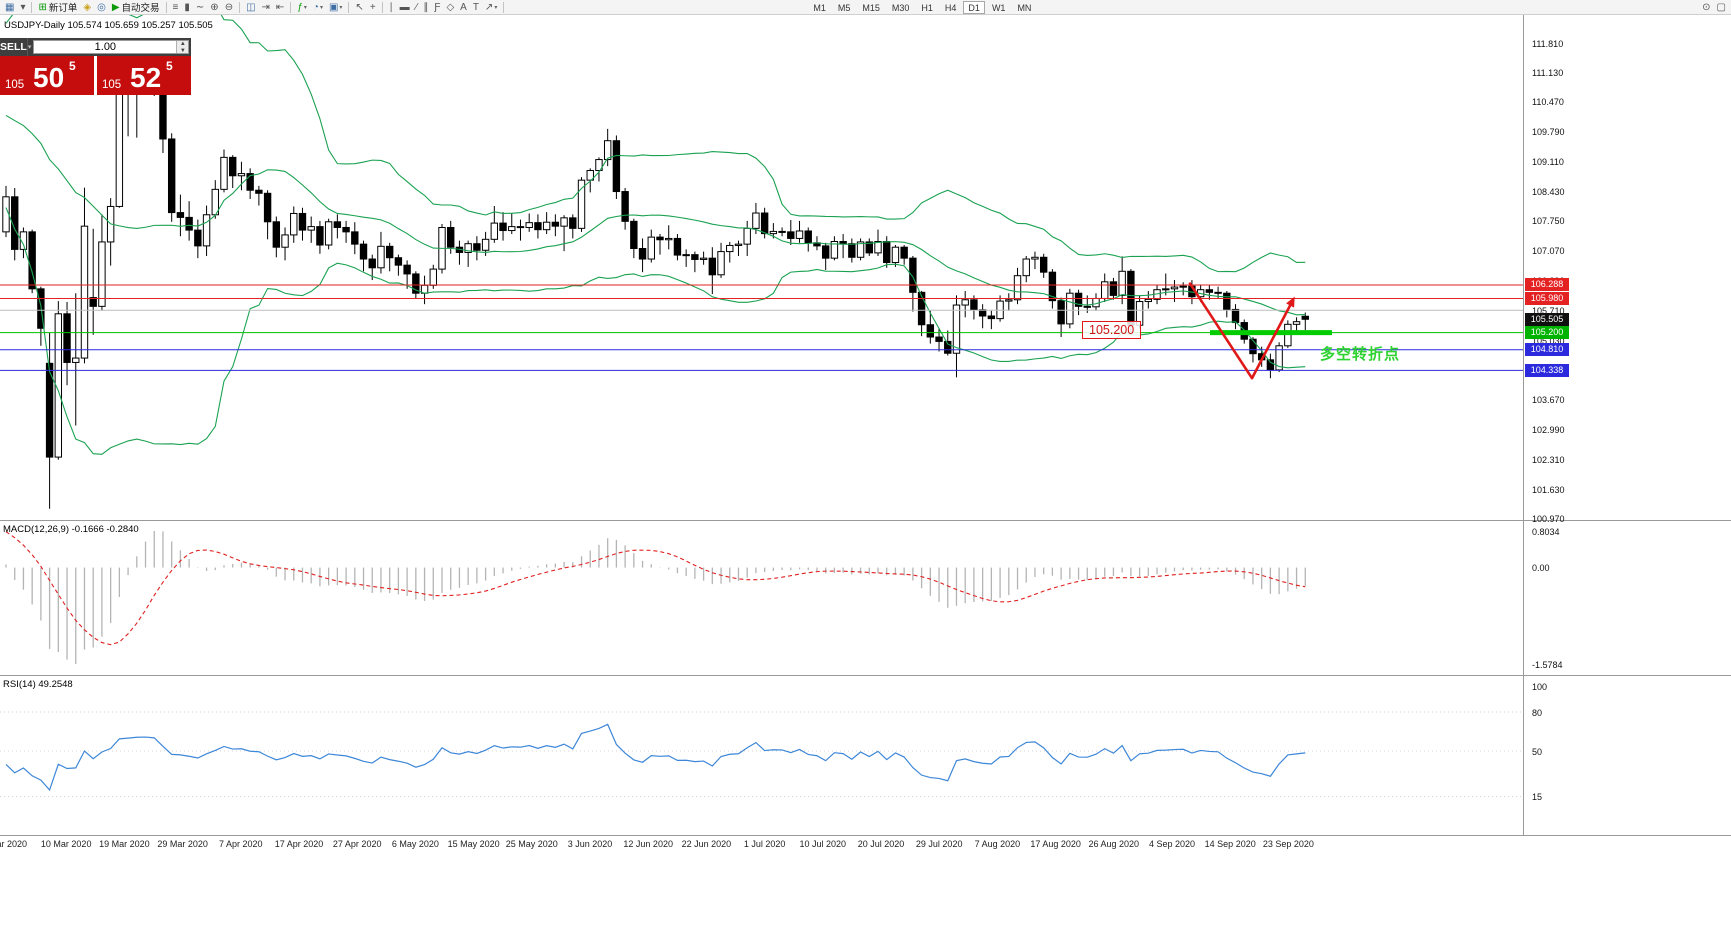  Describe the element at coordinates (927, 7) in the screenshot. I see `timeframe-h1-button: H1` at that location.